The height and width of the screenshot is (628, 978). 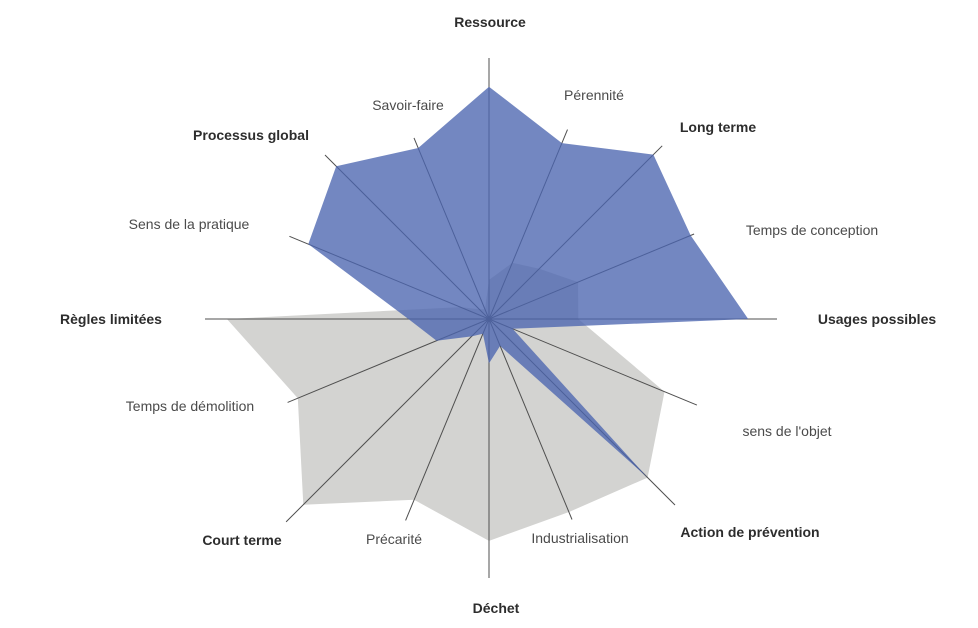 What do you see at coordinates (189, 224) in the screenshot?
I see `axis-label-sens-de-la-pratique: Sens de la pratique` at bounding box center [189, 224].